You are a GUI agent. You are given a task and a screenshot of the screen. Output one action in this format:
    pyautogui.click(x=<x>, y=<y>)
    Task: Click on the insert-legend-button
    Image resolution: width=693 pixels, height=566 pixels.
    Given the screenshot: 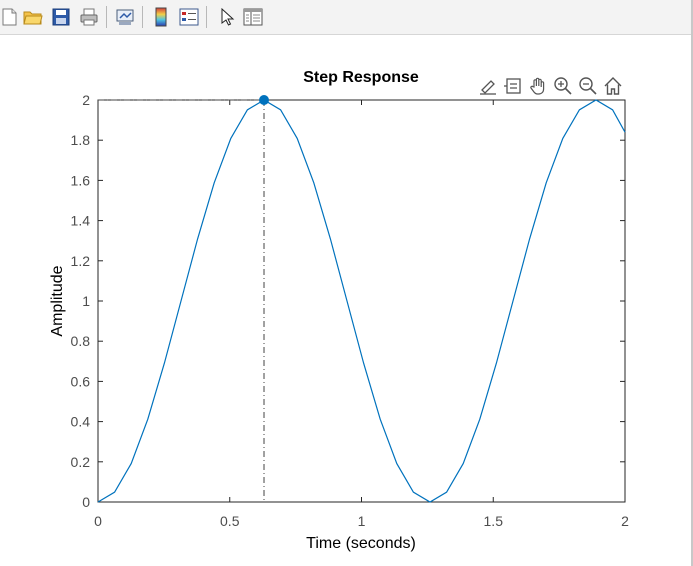 What is the action you would take?
    pyautogui.click(x=189, y=17)
    